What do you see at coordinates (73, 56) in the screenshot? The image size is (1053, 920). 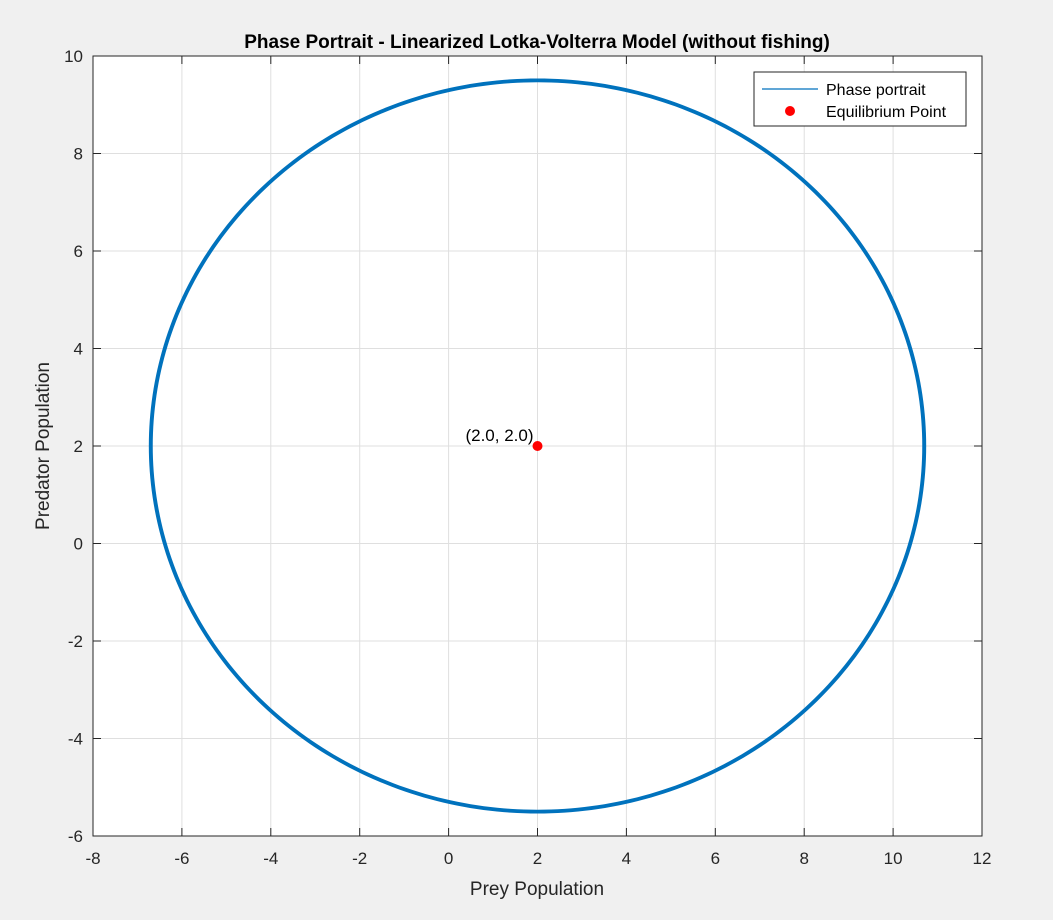 I see `y-tick-label: 10` at bounding box center [73, 56].